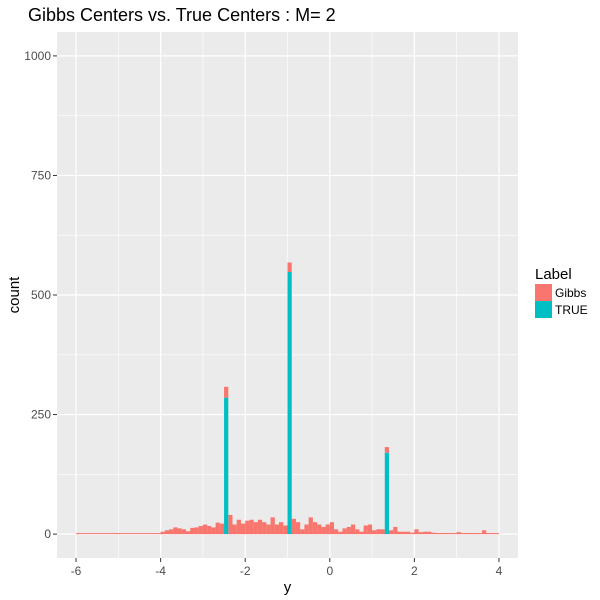 The width and height of the screenshot is (600, 600). Describe the element at coordinates (288, 587) in the screenshot. I see `x-axis-title: y` at that location.